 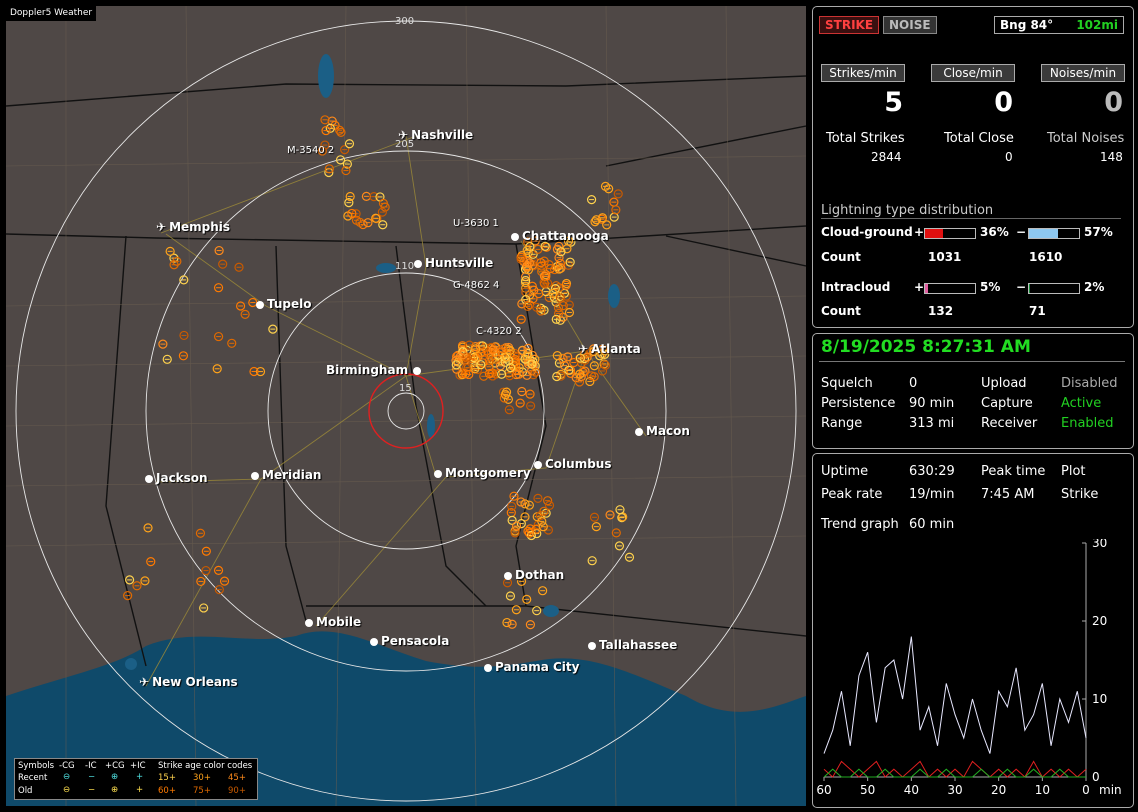 What do you see at coordinates (1027, 25) in the screenshot?
I see `bearing-value: Bng 84°` at bounding box center [1027, 25].